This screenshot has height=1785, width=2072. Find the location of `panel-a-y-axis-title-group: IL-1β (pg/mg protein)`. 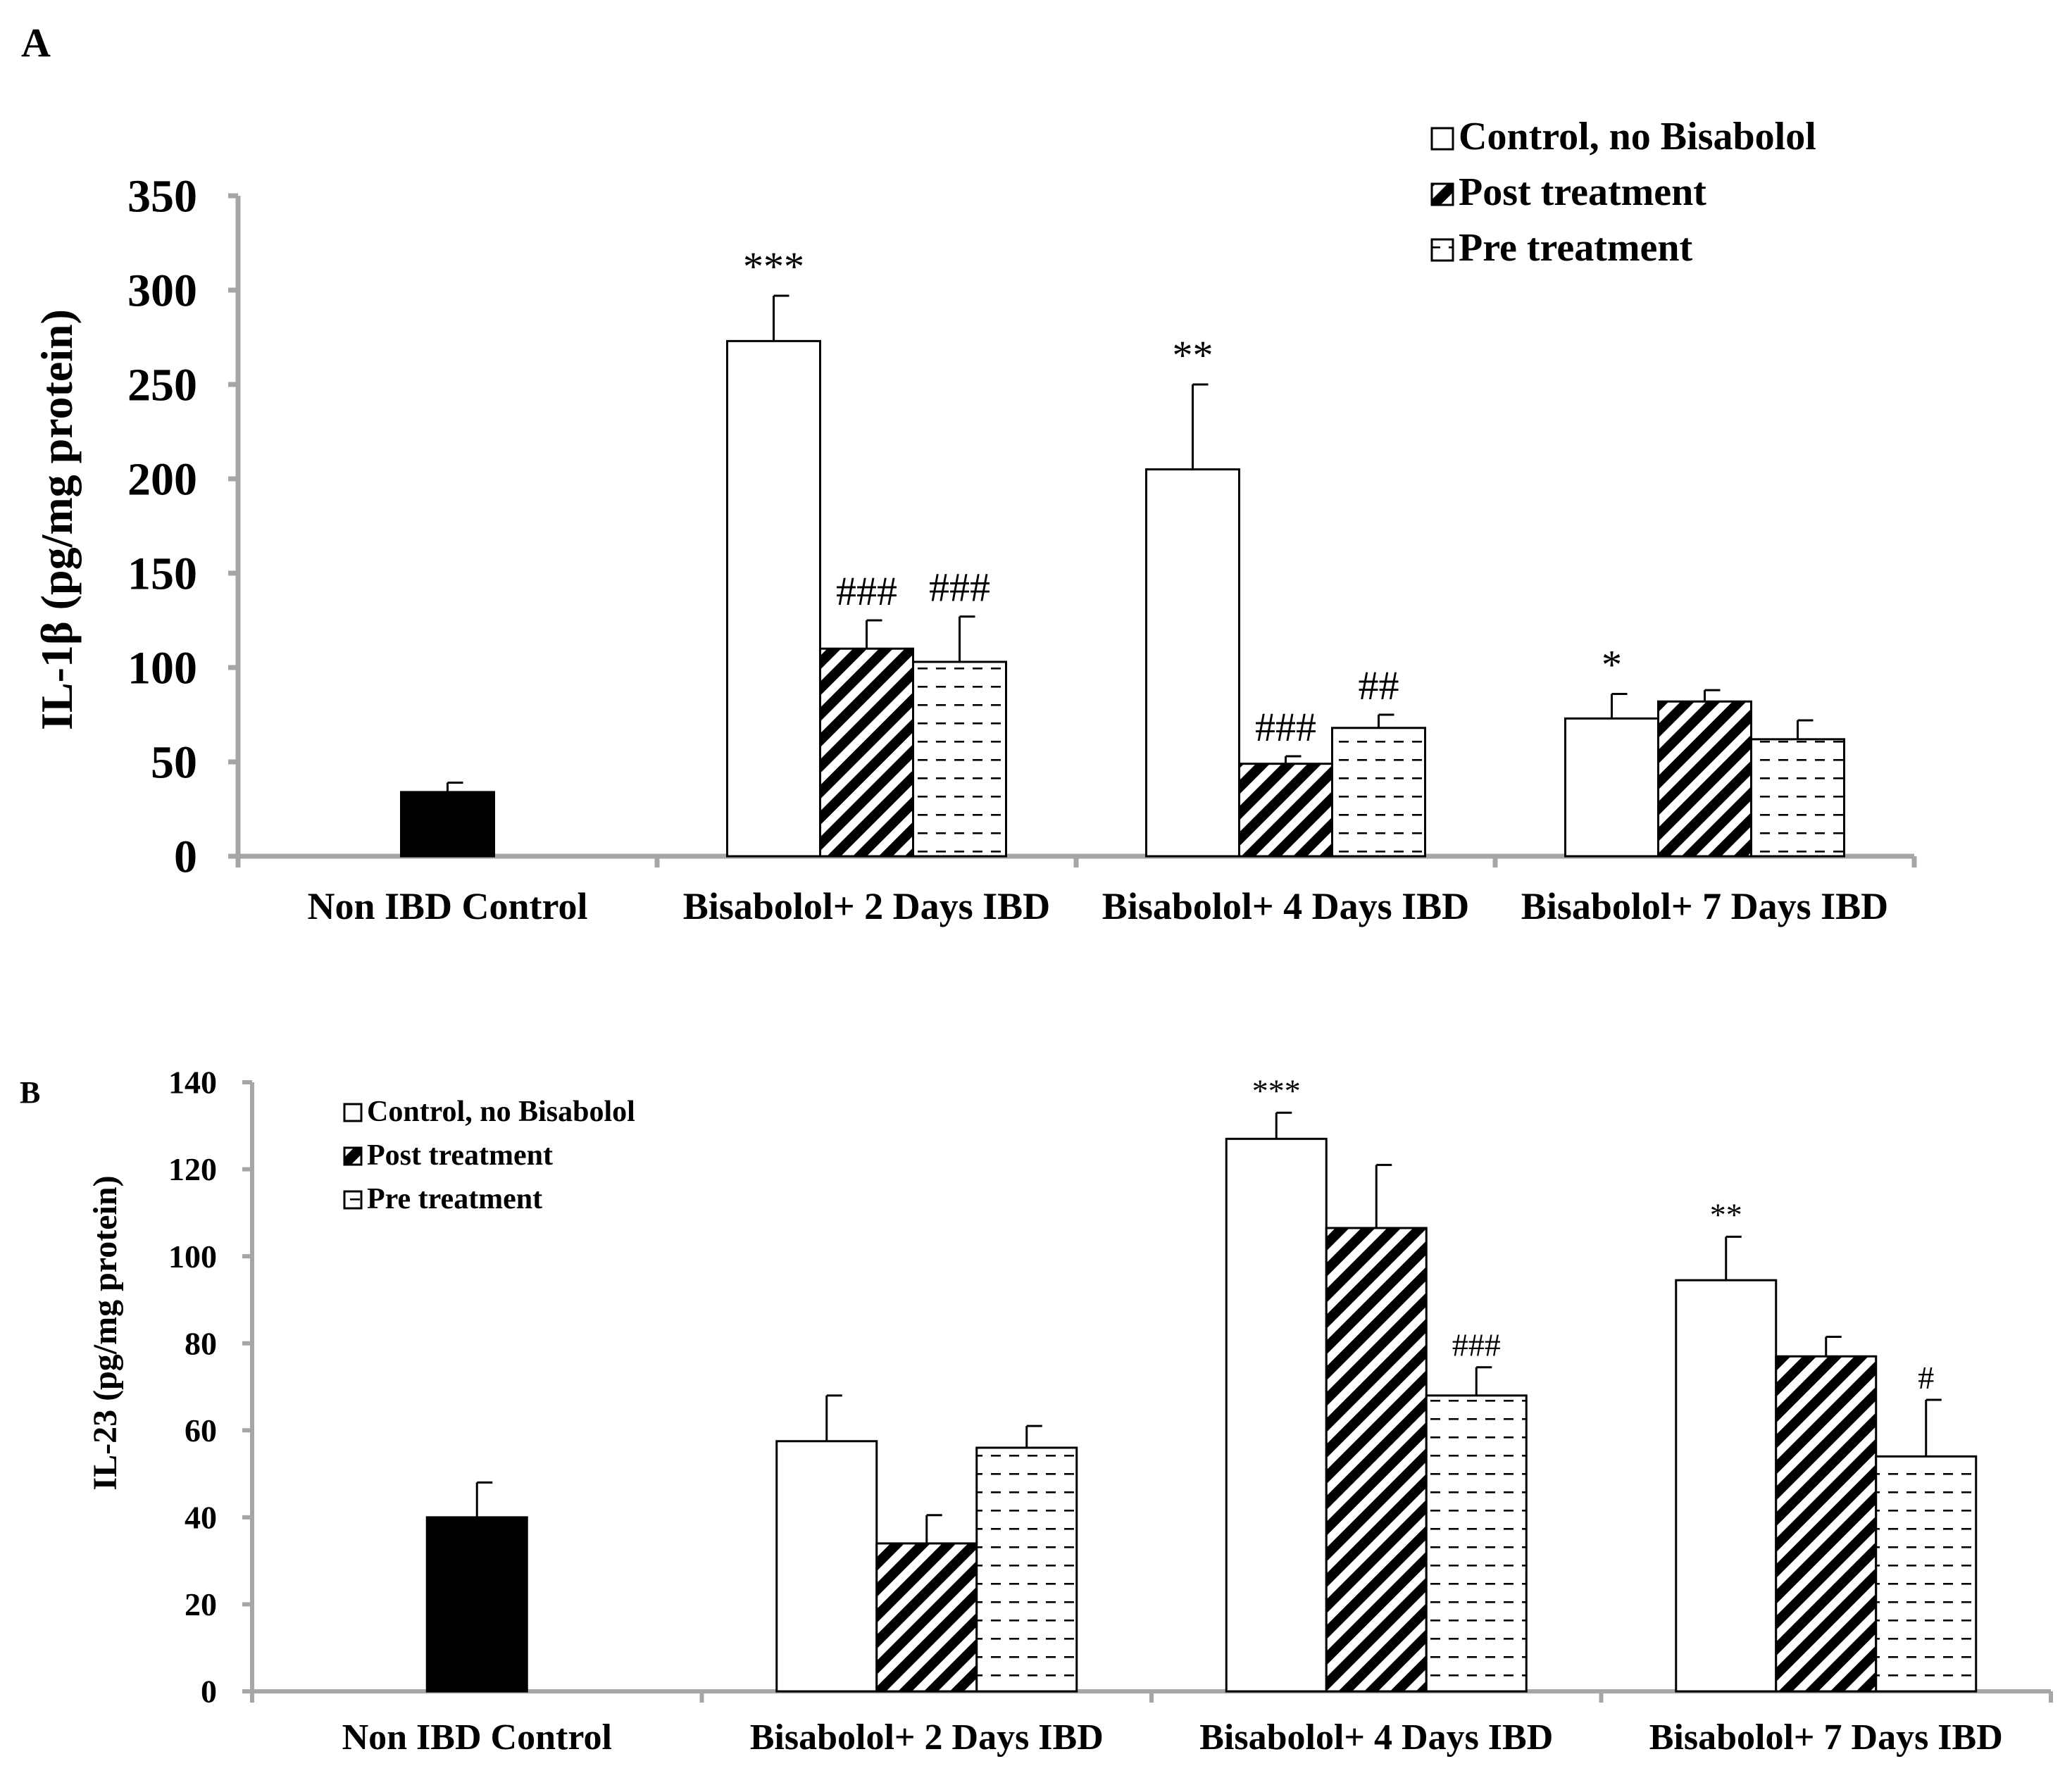

panel-a-y-axis-title-group: IL-1β (pg/mg protein) is located at coordinates (57, 519).